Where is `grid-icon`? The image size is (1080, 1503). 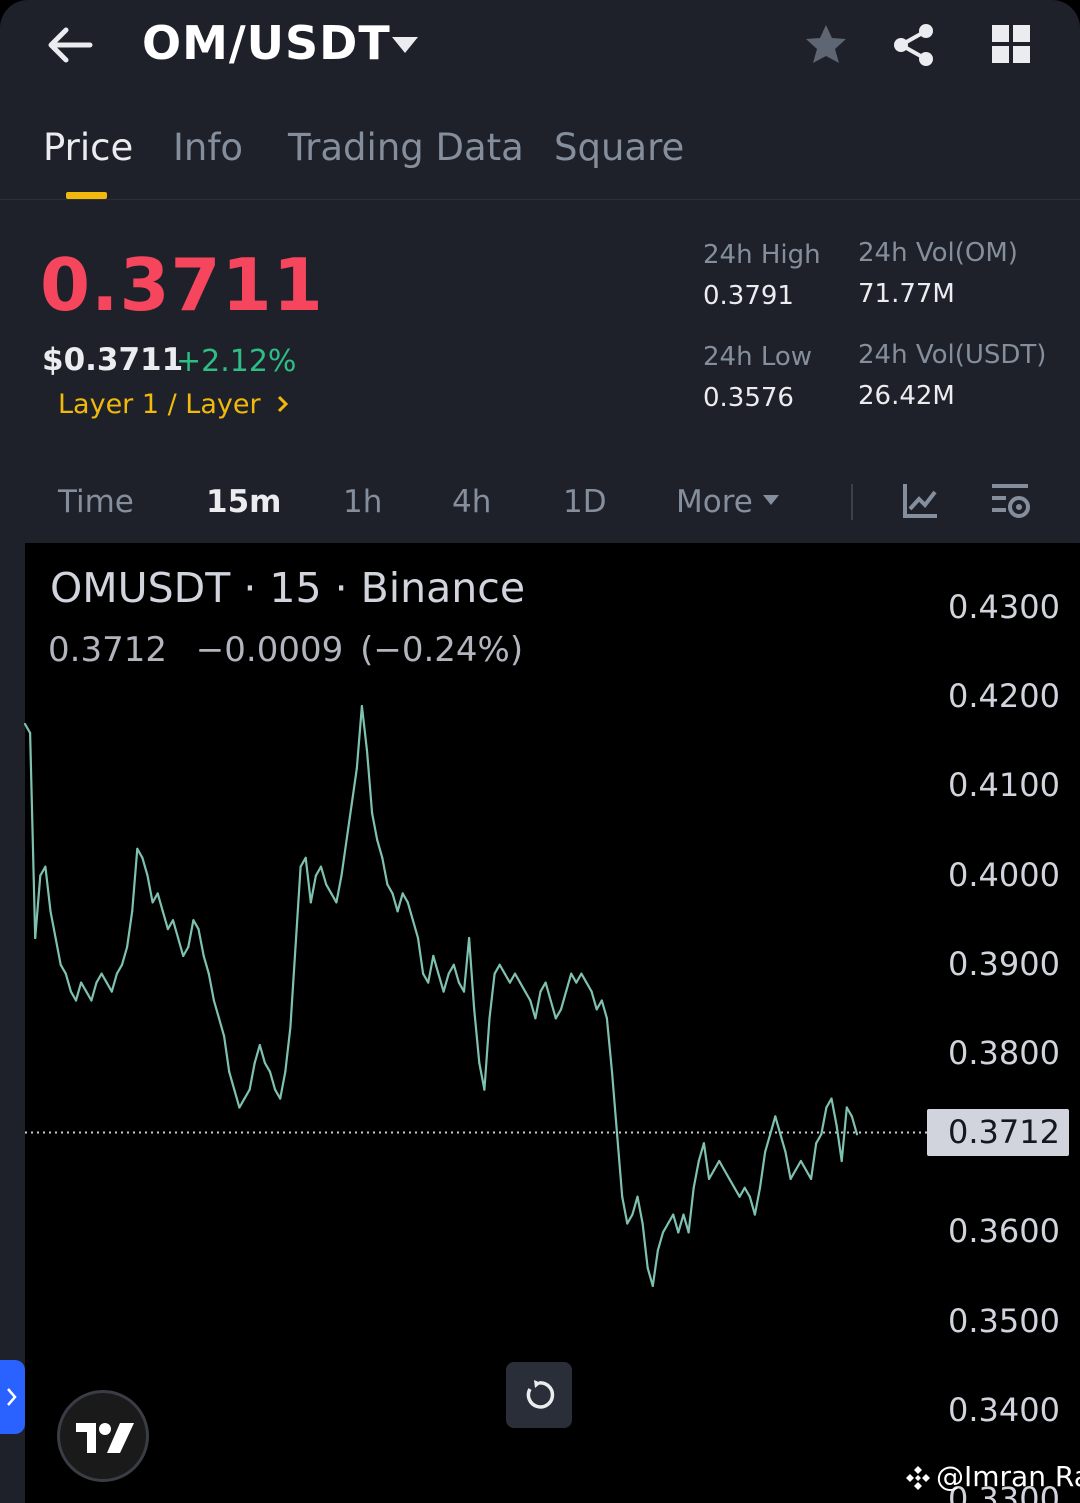 grid-icon is located at coordinates (1012, 45).